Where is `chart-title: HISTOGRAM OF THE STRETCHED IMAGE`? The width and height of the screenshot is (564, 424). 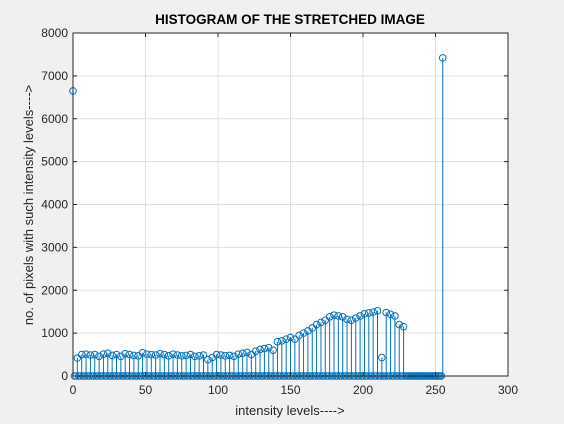 chart-title: HISTOGRAM OF THE STRETCHED IMAGE is located at coordinates (290, 19).